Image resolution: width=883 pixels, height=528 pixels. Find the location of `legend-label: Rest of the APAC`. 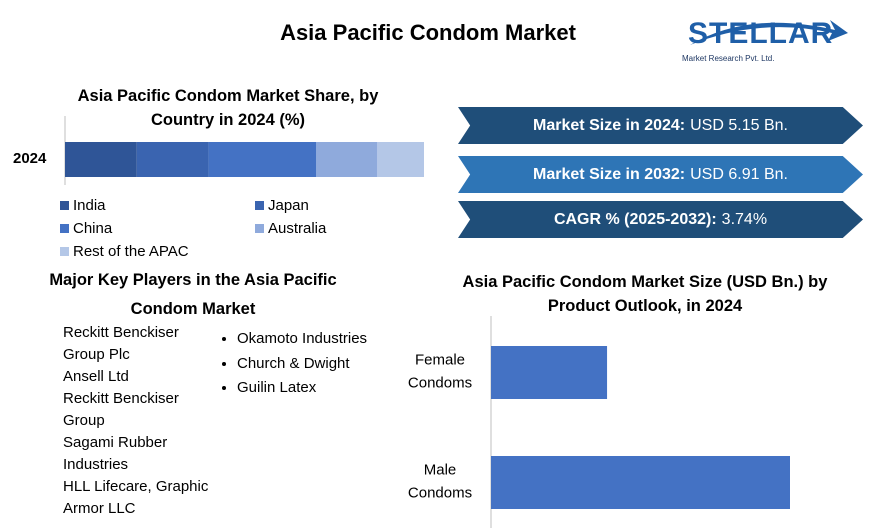

legend-label: Rest of the APAC is located at coordinates (131, 251).